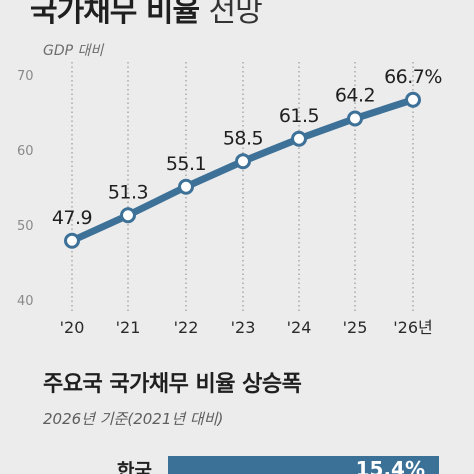  I want to click on x-axis: '20 '21 '22 '23 '24 '25 '26년, so click(246, 327).